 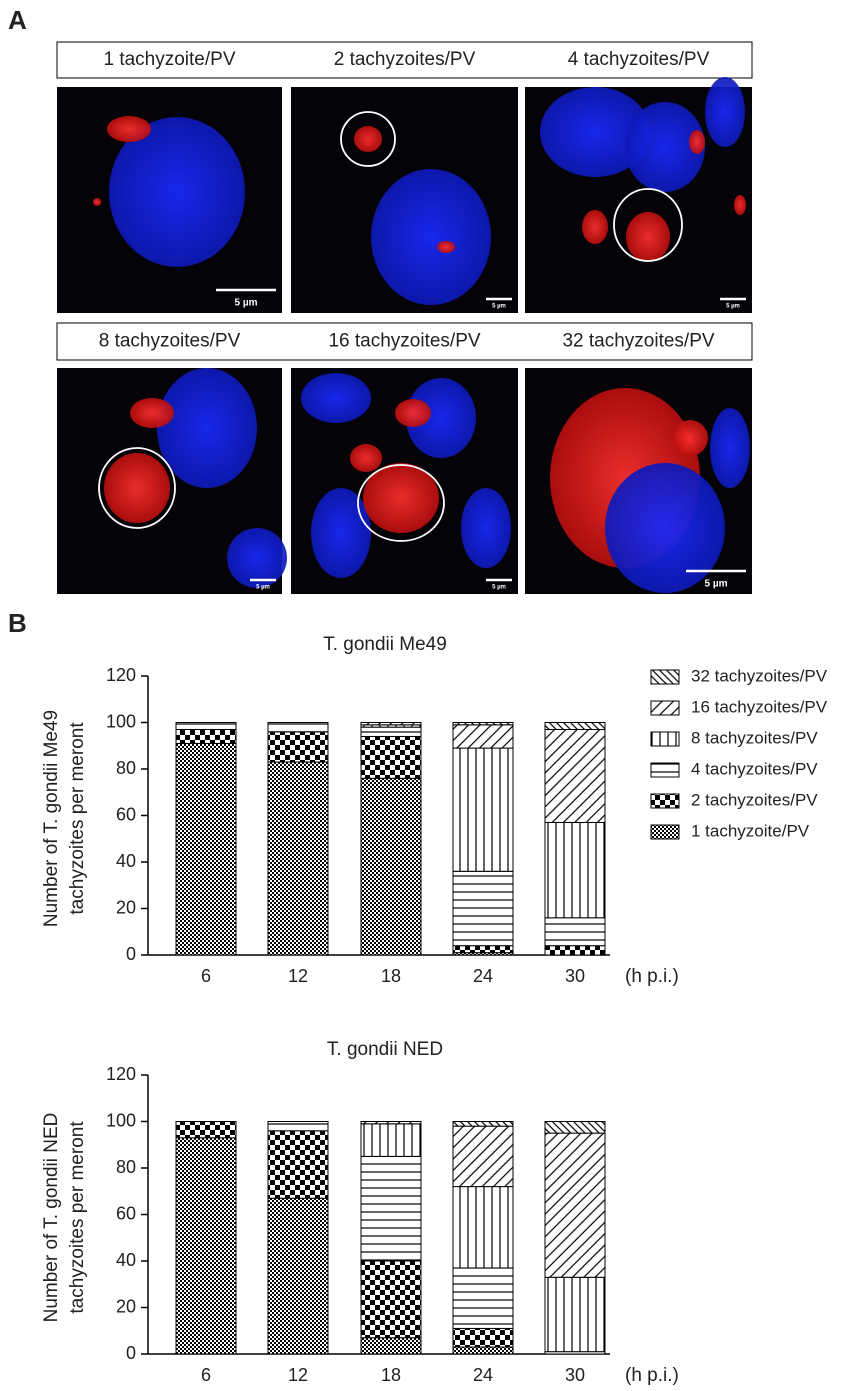 I want to click on x-axis-label: (h p.i.), so click(x=652, y=1375).